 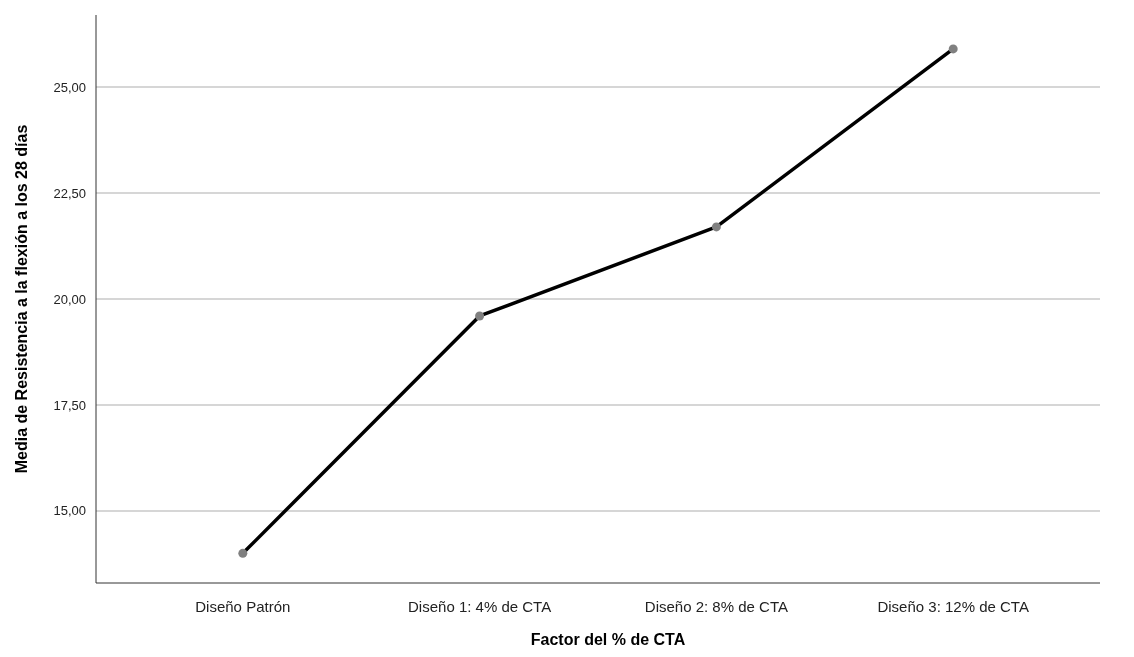 What do you see at coordinates (69, 193) in the screenshot?
I see `y-tick-label: 22,50` at bounding box center [69, 193].